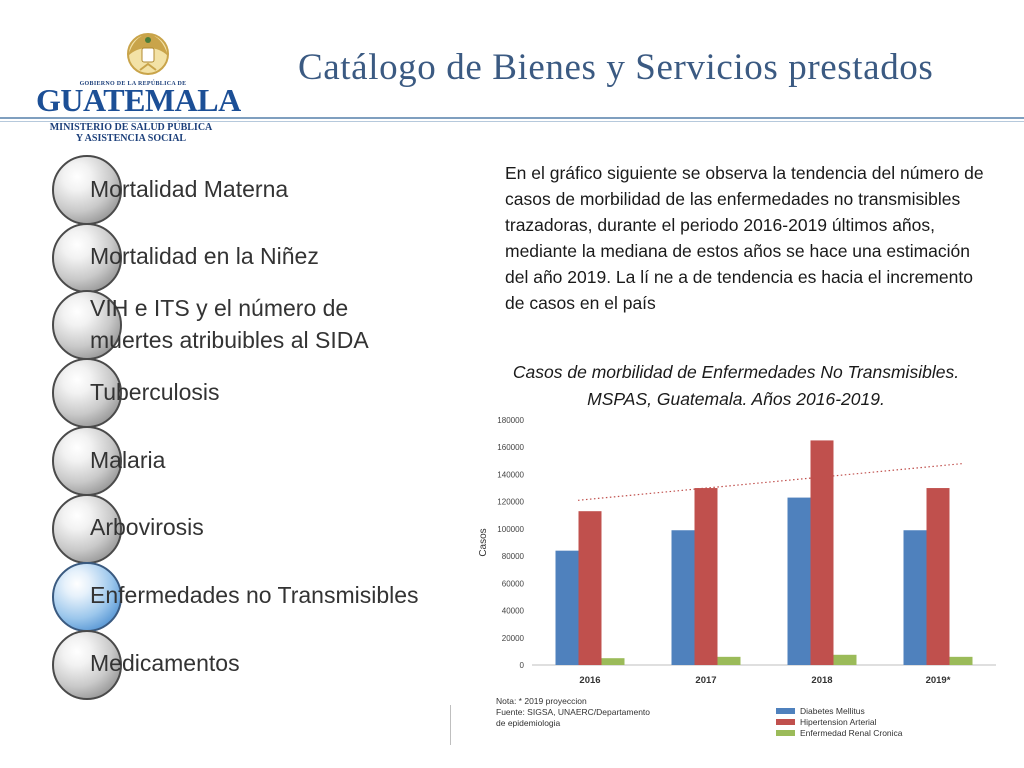 The height and width of the screenshot is (768, 1024). I want to click on x-category-label: 2016, so click(589, 680).